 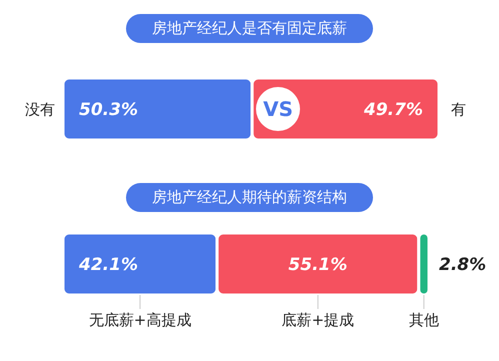 I want to click on series-label: 无底薪+高提成, so click(x=140, y=320).